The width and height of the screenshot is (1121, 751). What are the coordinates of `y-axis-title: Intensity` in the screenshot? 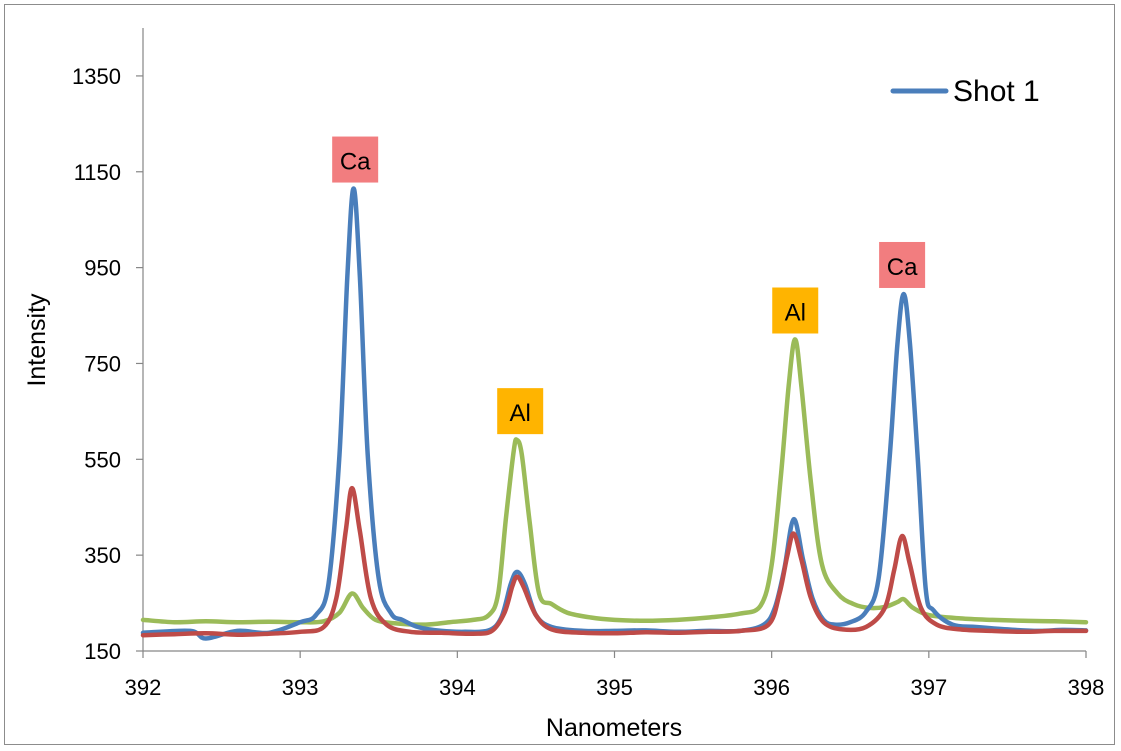 It's located at (37, 340).